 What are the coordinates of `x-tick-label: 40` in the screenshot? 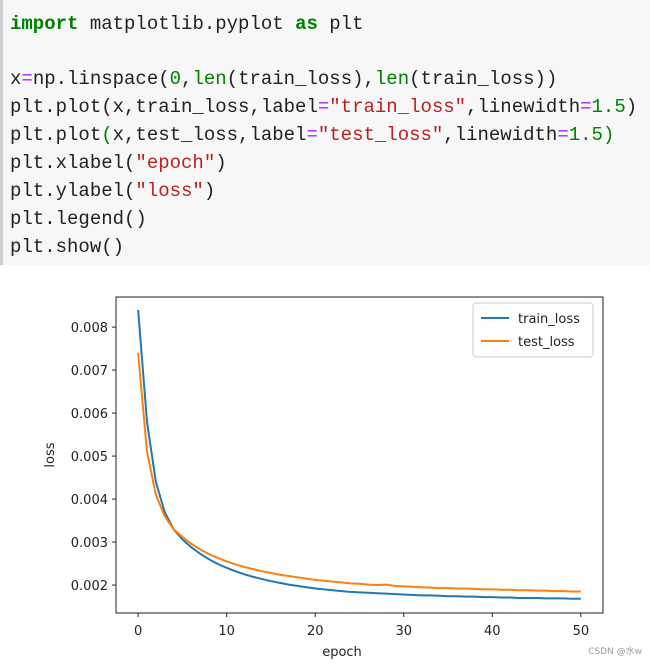 It's located at (492, 631).